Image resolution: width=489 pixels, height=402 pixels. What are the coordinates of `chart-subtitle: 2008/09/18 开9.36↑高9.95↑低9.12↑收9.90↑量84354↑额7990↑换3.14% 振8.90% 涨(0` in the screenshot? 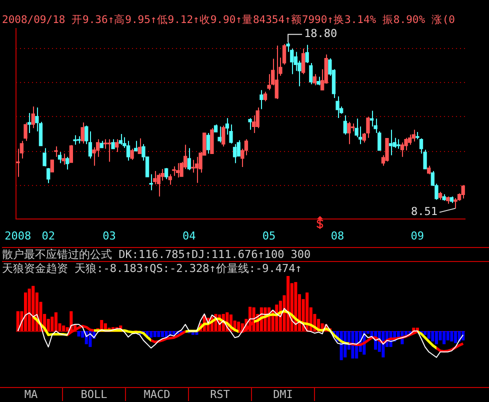 It's located at (229, 20).